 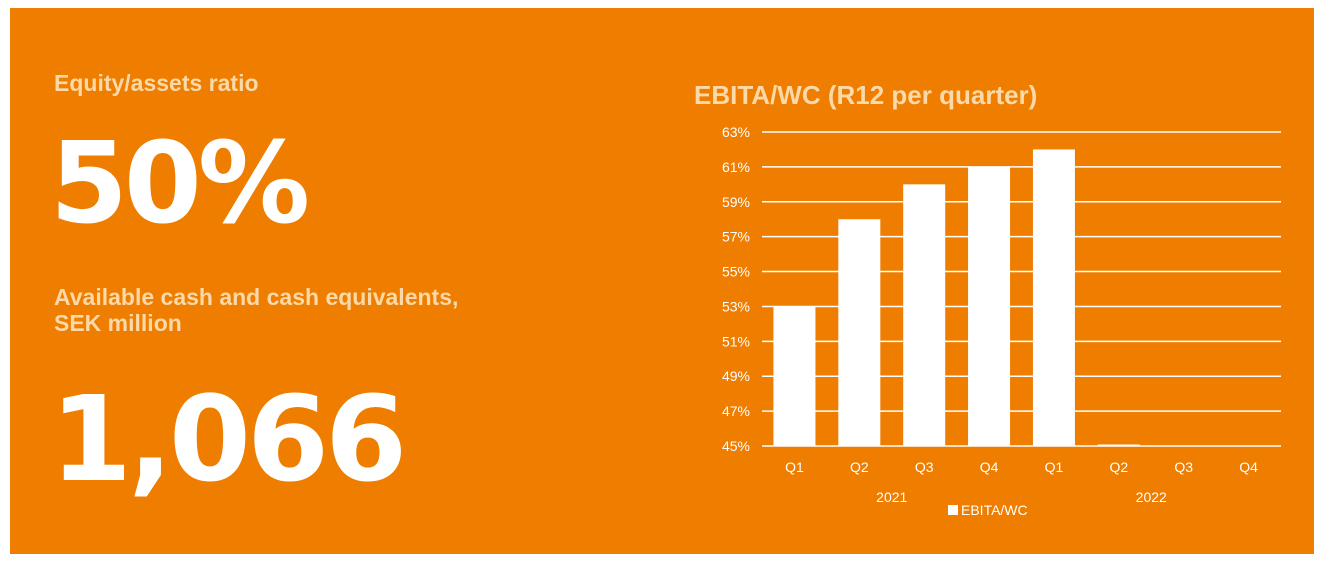 What do you see at coordinates (736, 341) in the screenshot?
I see `y-tick-label: 51%` at bounding box center [736, 341].